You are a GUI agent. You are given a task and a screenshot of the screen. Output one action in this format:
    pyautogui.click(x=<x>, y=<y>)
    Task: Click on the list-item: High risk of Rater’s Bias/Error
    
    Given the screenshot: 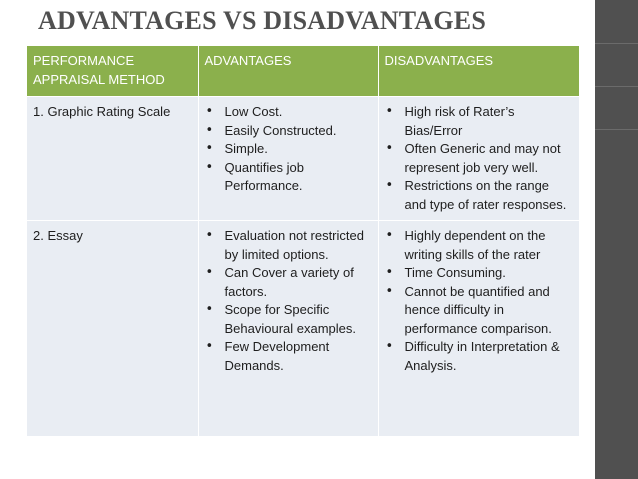 What is the action you would take?
    pyautogui.click(x=479, y=121)
    